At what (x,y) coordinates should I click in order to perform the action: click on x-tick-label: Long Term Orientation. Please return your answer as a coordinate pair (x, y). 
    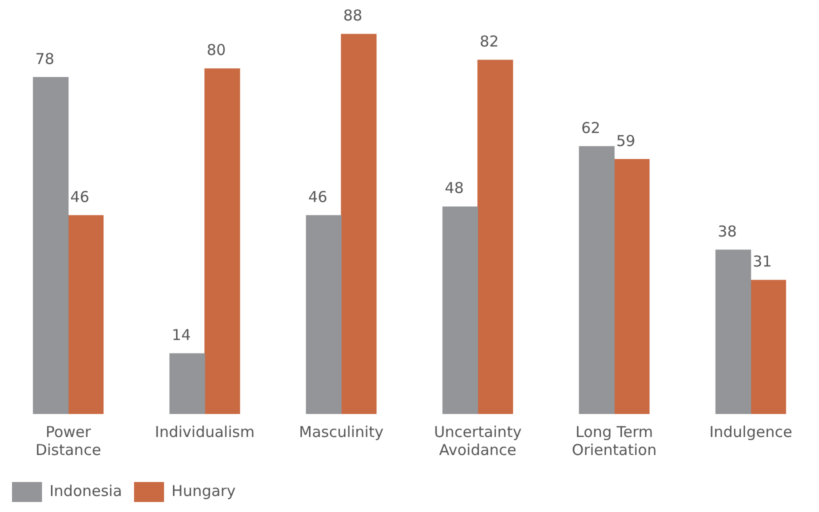
    Looking at the image, I should click on (614, 440).